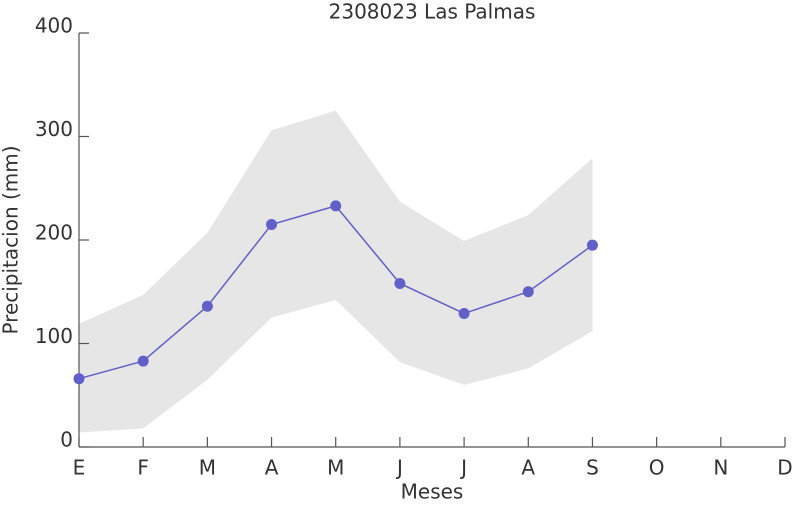 The image size is (792, 507). What do you see at coordinates (54, 26) in the screenshot?
I see `y-tick-label: 400` at bounding box center [54, 26].